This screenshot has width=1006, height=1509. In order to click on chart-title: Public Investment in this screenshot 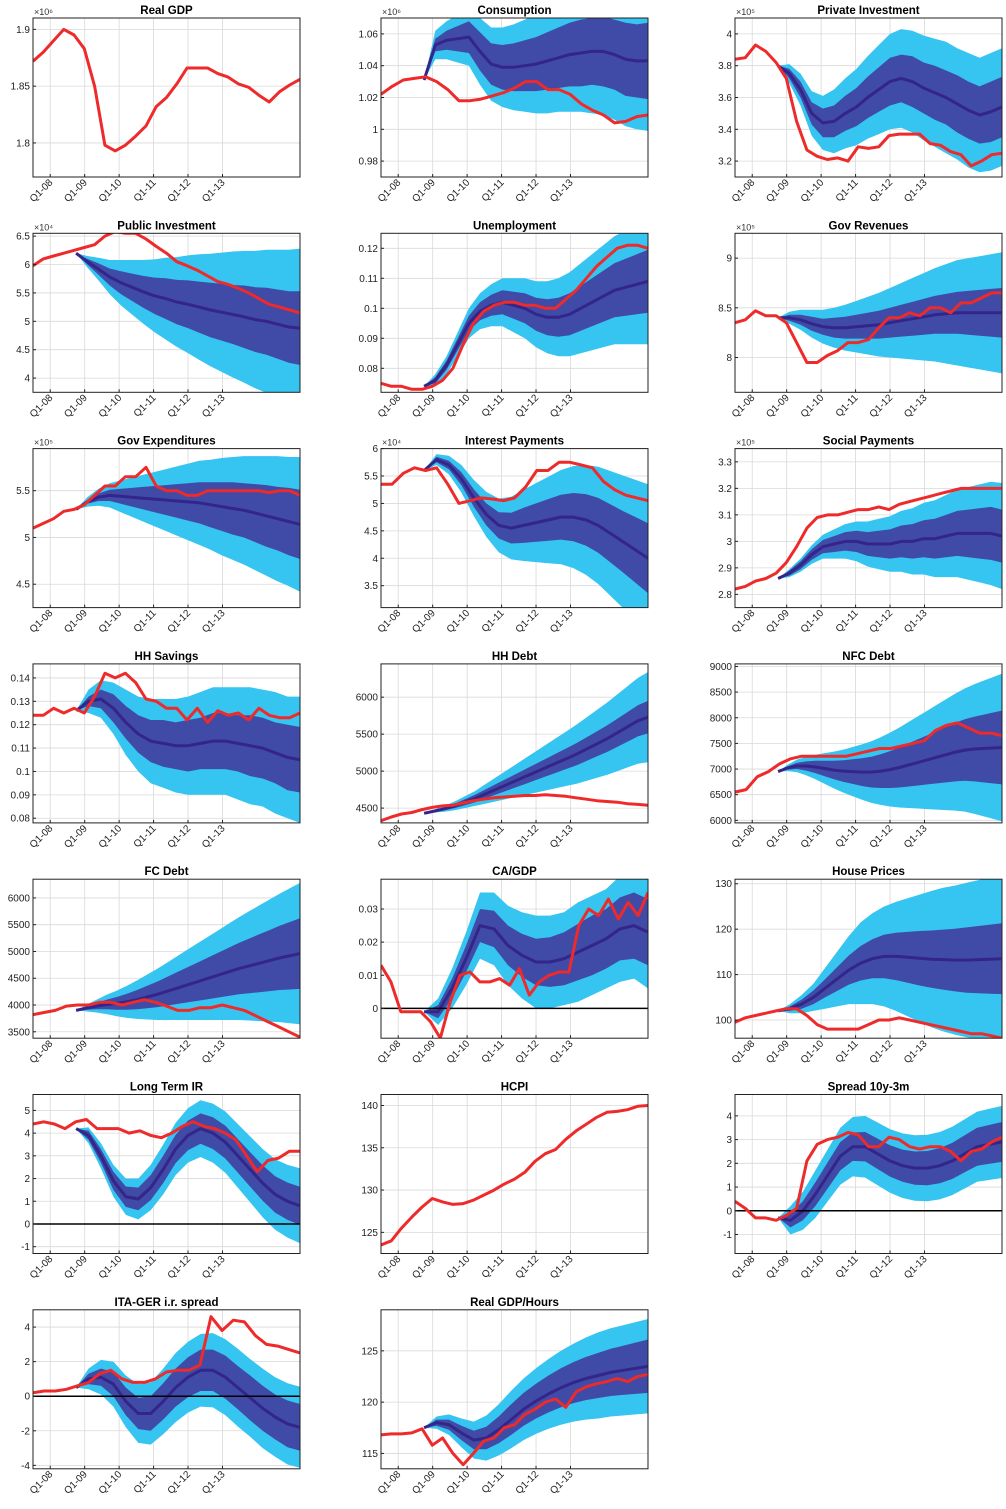, I will do `click(166, 226)`.